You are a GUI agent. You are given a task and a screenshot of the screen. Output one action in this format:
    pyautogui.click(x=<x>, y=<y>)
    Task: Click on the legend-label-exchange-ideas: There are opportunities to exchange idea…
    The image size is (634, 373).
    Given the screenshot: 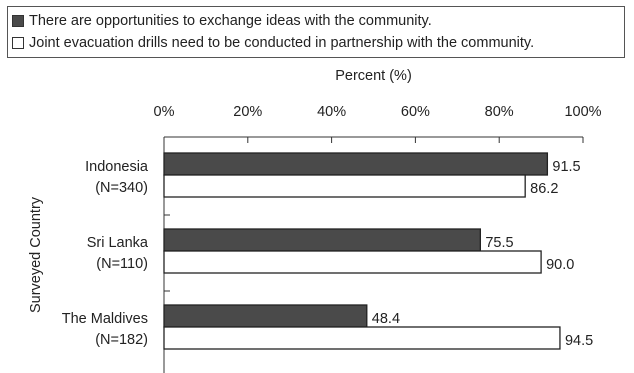 What is the action you would take?
    pyautogui.click(x=230, y=21)
    